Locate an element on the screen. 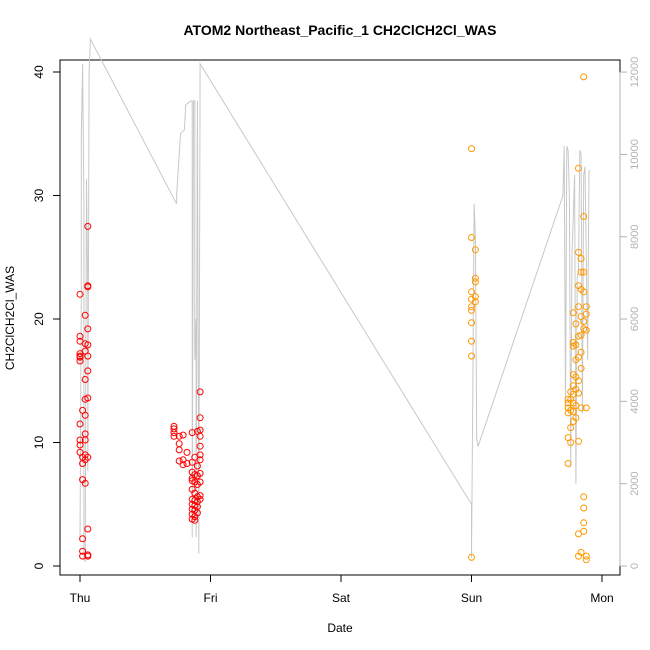 Image resolution: width=650 pixels, height=650 pixels. x-axis-label: Date is located at coordinates (340, 628).